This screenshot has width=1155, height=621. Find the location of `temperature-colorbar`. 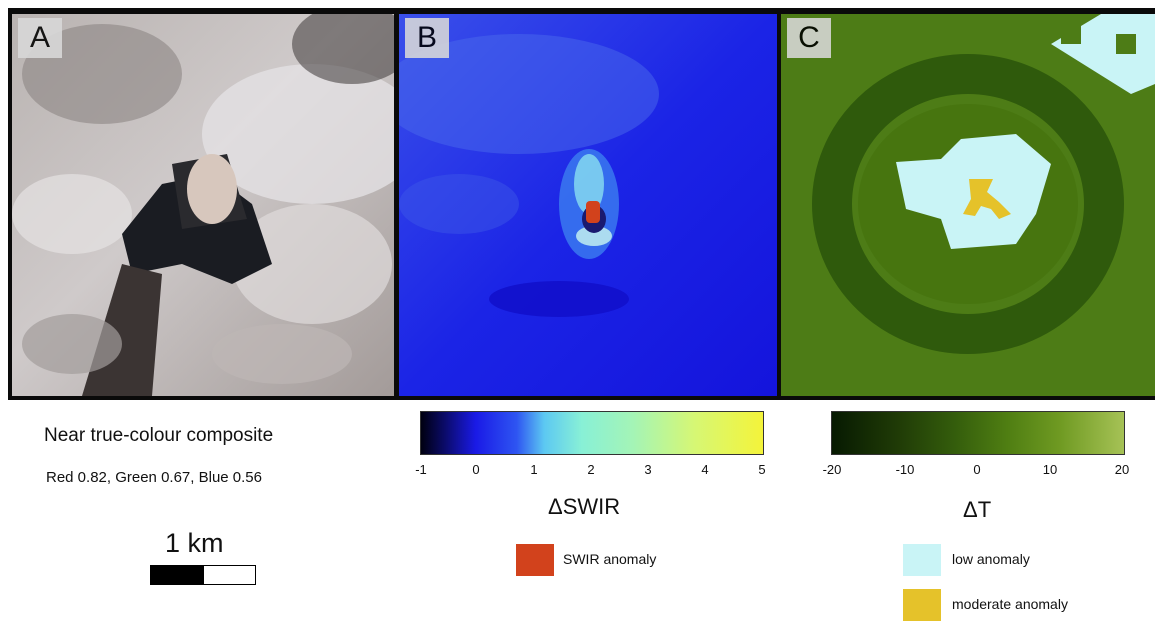

temperature-colorbar is located at coordinates (978, 433).